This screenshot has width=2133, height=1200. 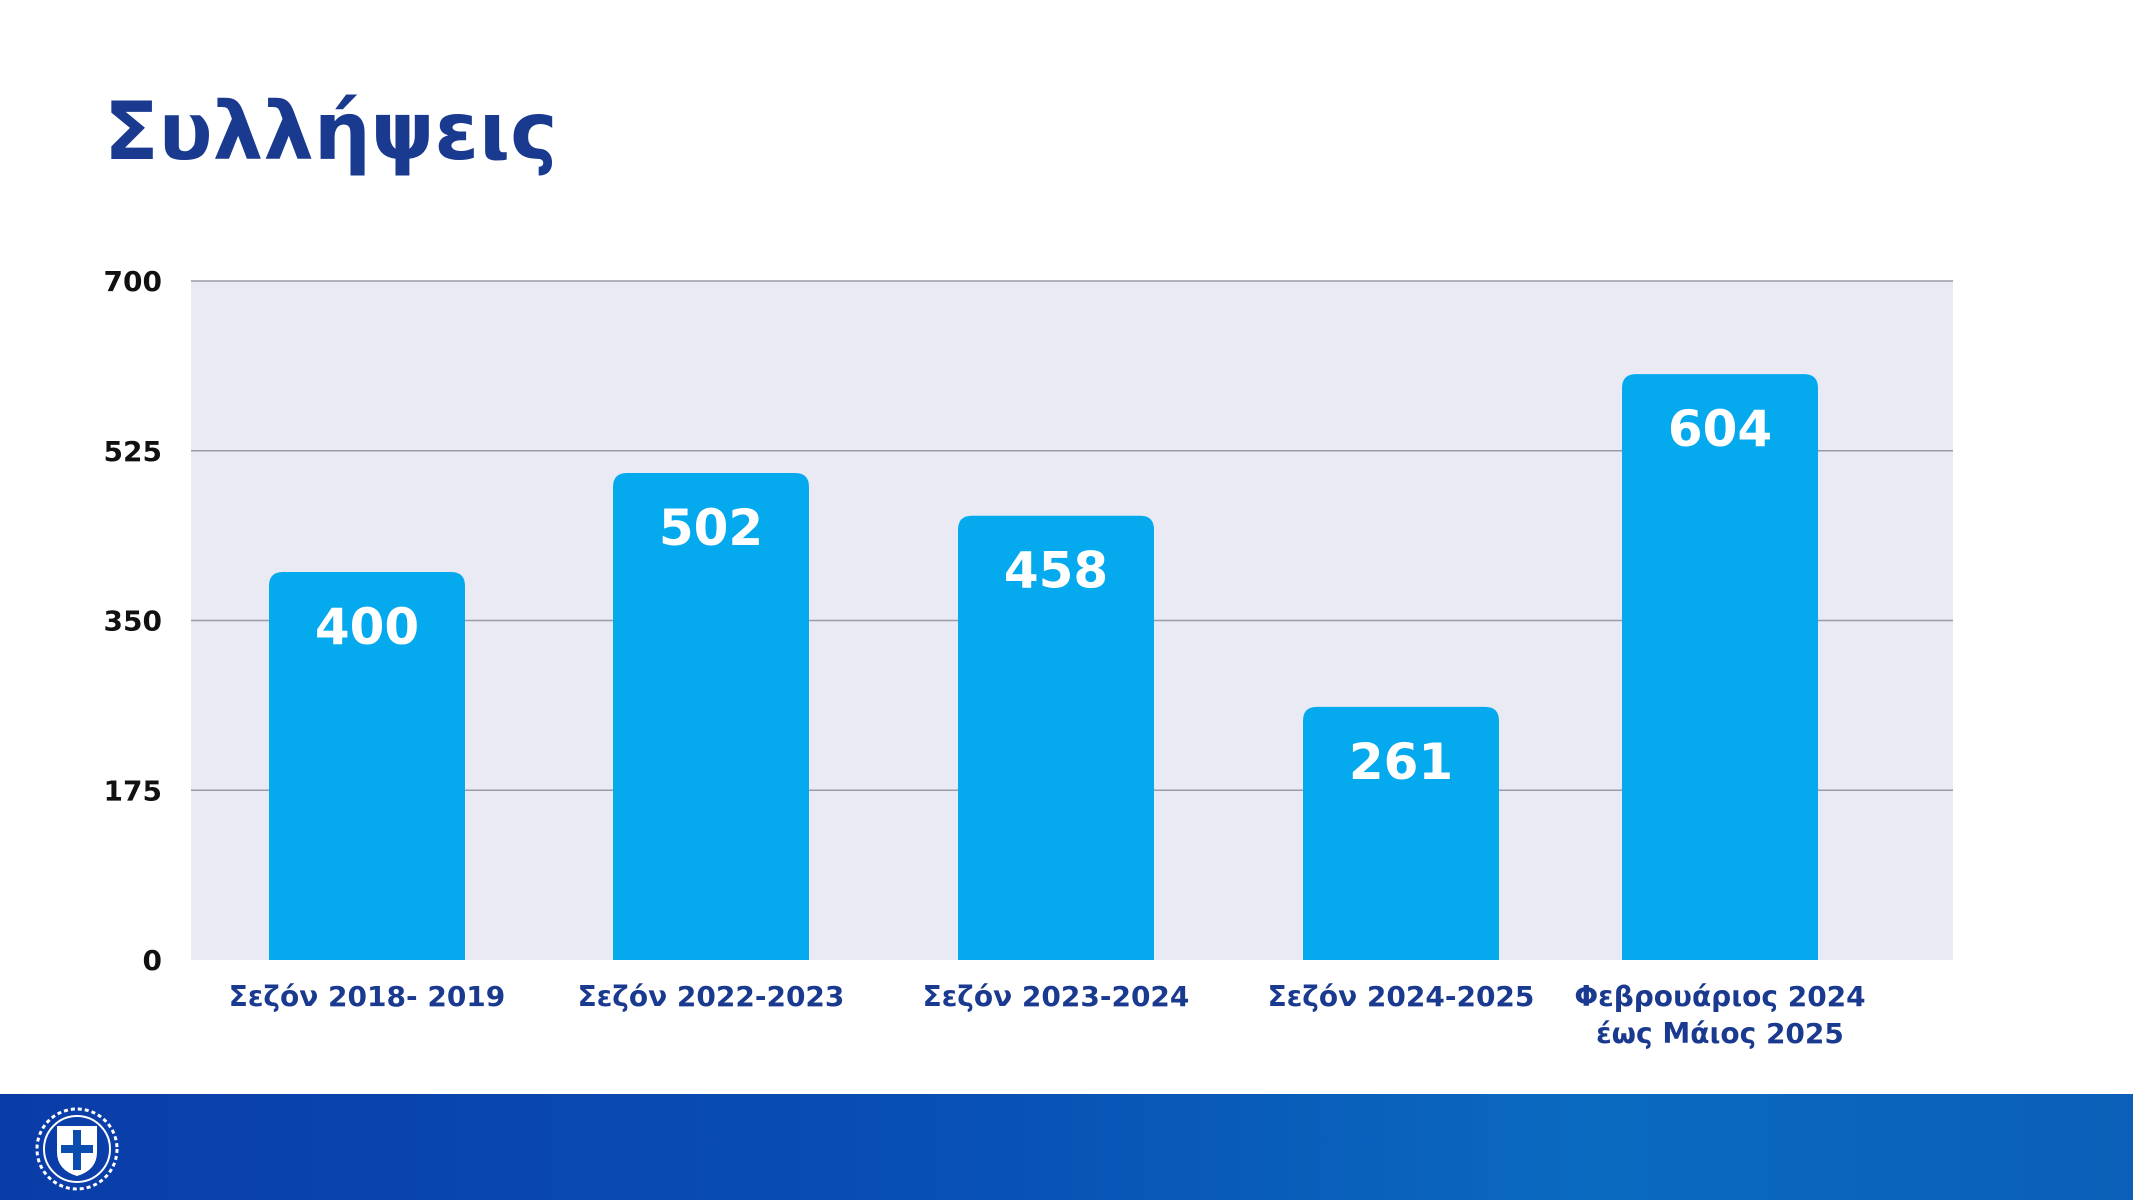 I want to click on bar-value-label: 400, so click(x=367, y=627).